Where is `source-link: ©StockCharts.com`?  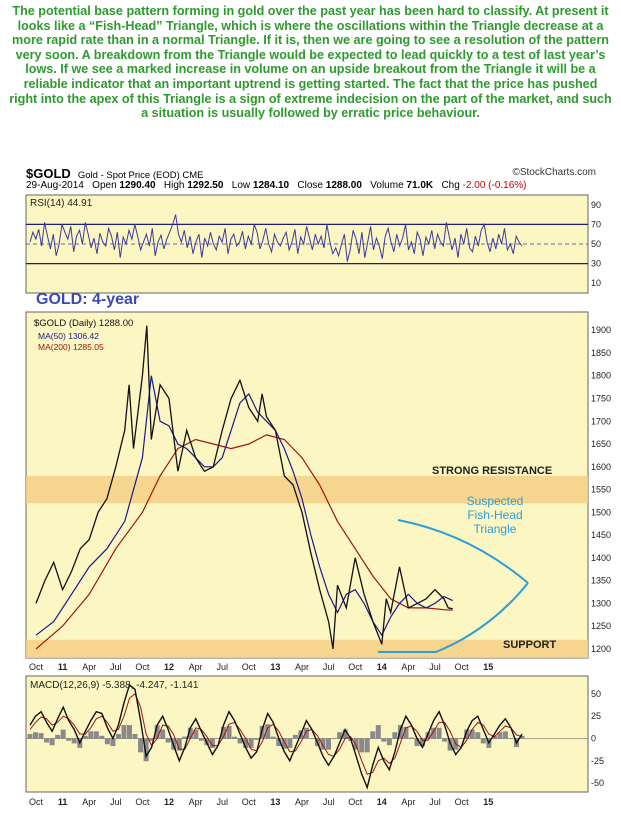 source-link: ©StockCharts.com is located at coordinates (554, 172).